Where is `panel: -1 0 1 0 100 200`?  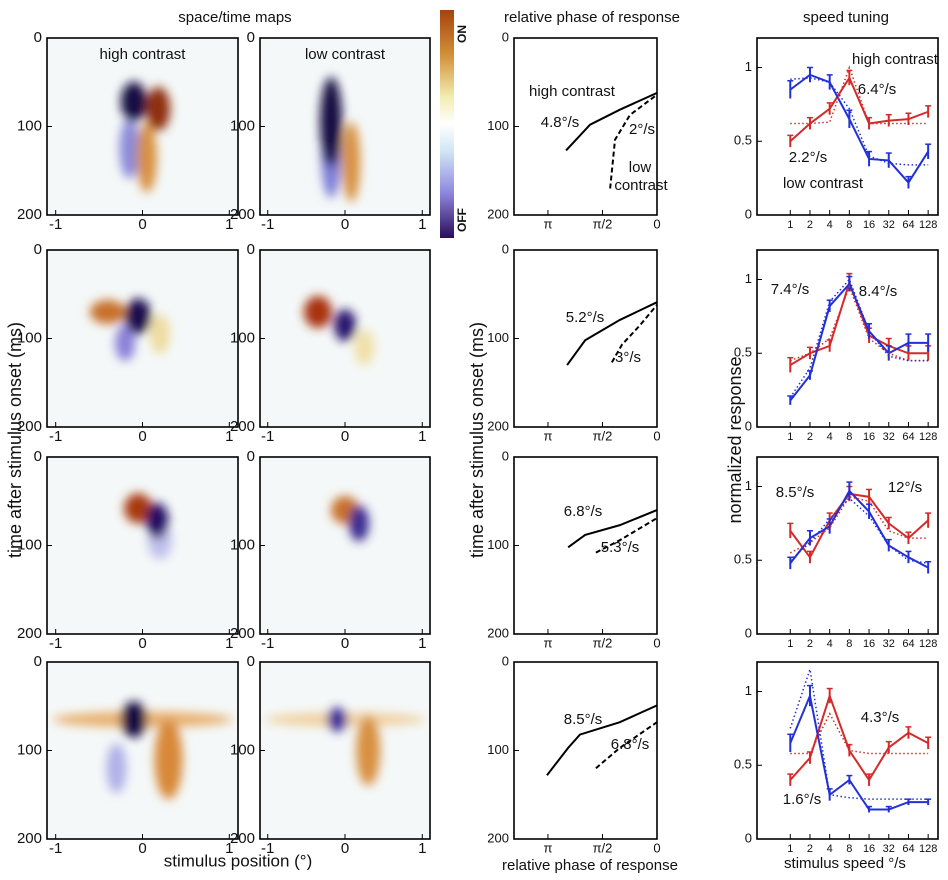
panel: -1 0 1 0 100 200 is located at coordinates (330, 550).